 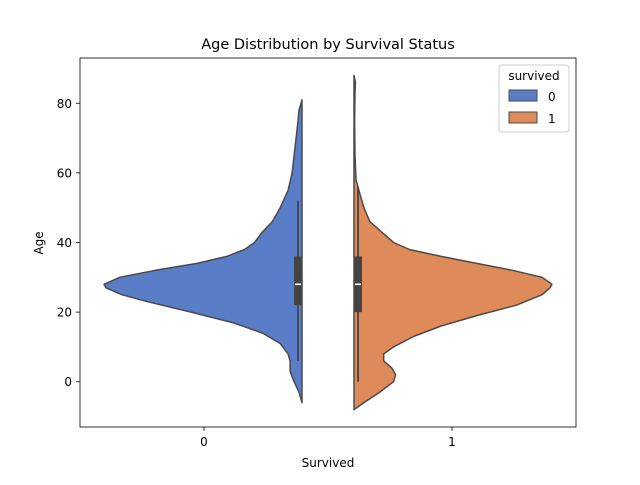 What do you see at coordinates (204, 442) in the screenshot?
I see `x-tick-label: 0` at bounding box center [204, 442].